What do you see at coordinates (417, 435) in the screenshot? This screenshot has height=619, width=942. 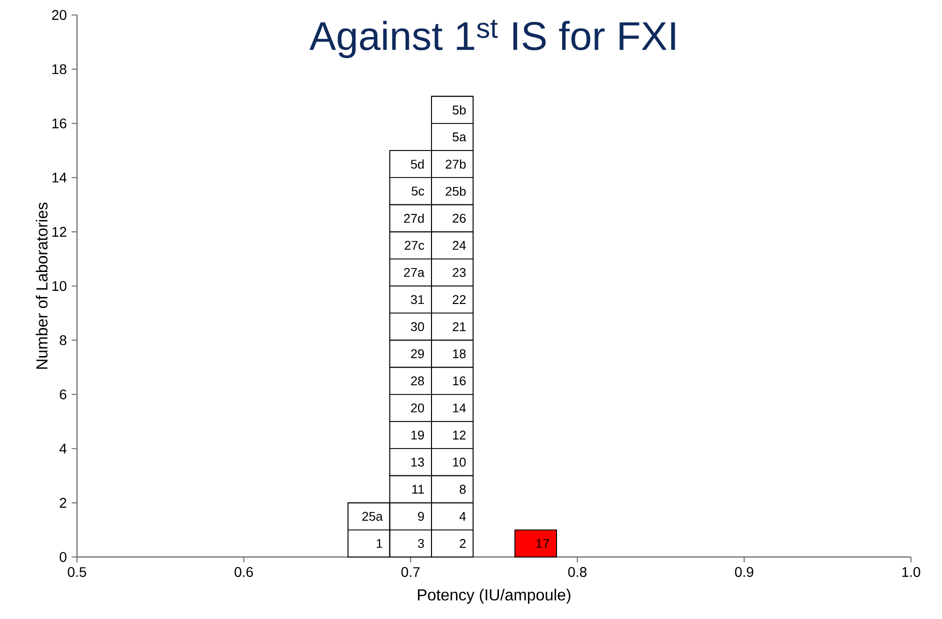 I see `annotation: 19` at bounding box center [417, 435].